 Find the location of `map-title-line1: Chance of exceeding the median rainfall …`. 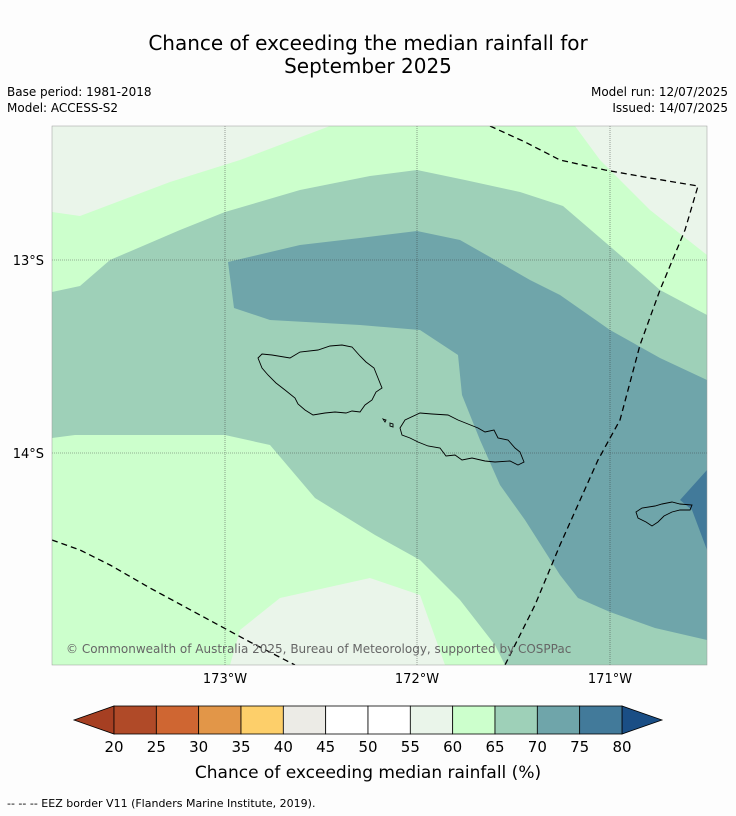

map-title-line1: Chance of exceeding the median rainfall … is located at coordinates (368, 43).